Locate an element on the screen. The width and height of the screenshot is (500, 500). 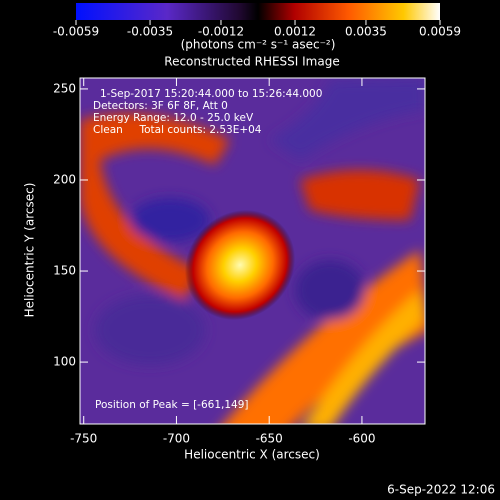
colorbar-tick-label: -0.0012 is located at coordinates (221, 32).